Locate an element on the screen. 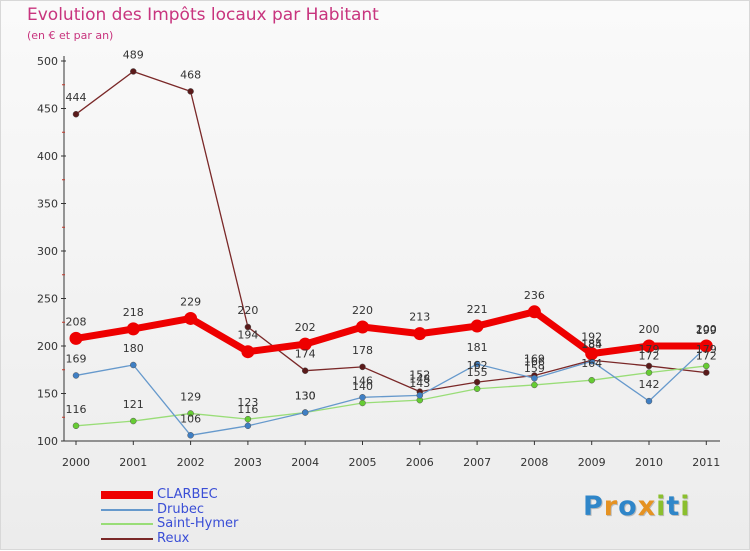 This screenshot has height=551, width=750. logo-letter: t is located at coordinates (673, 506).